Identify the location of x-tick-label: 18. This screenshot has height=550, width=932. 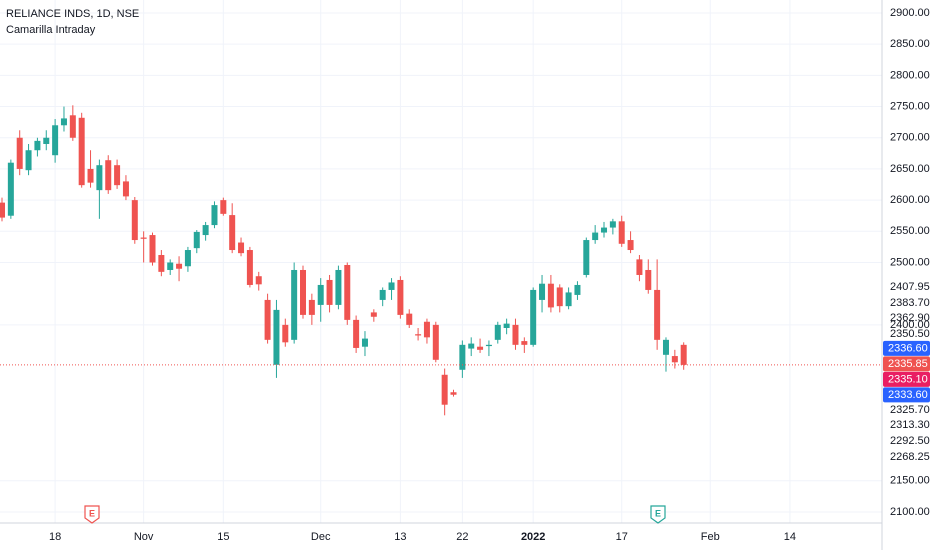
(55, 537).